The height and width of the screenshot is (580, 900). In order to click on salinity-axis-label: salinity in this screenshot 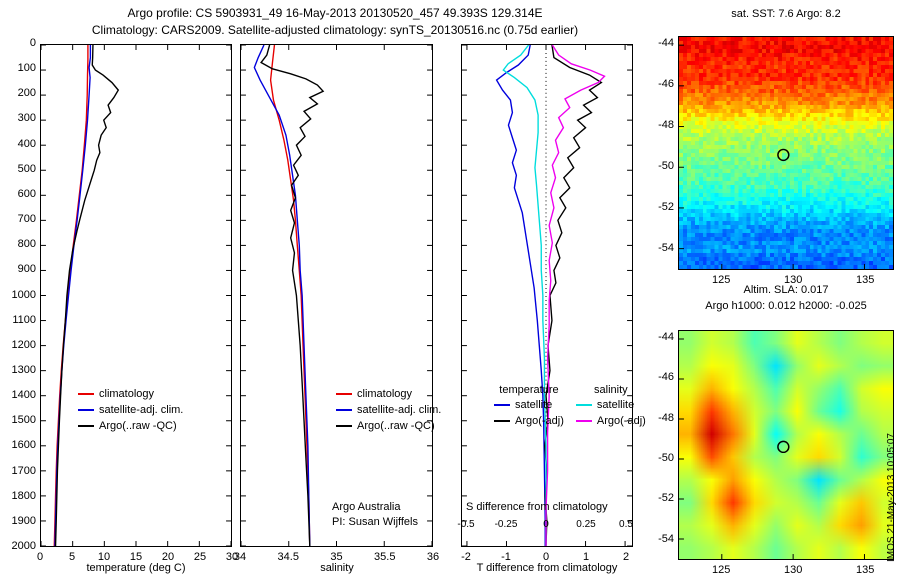, I will do `click(337, 568)`.